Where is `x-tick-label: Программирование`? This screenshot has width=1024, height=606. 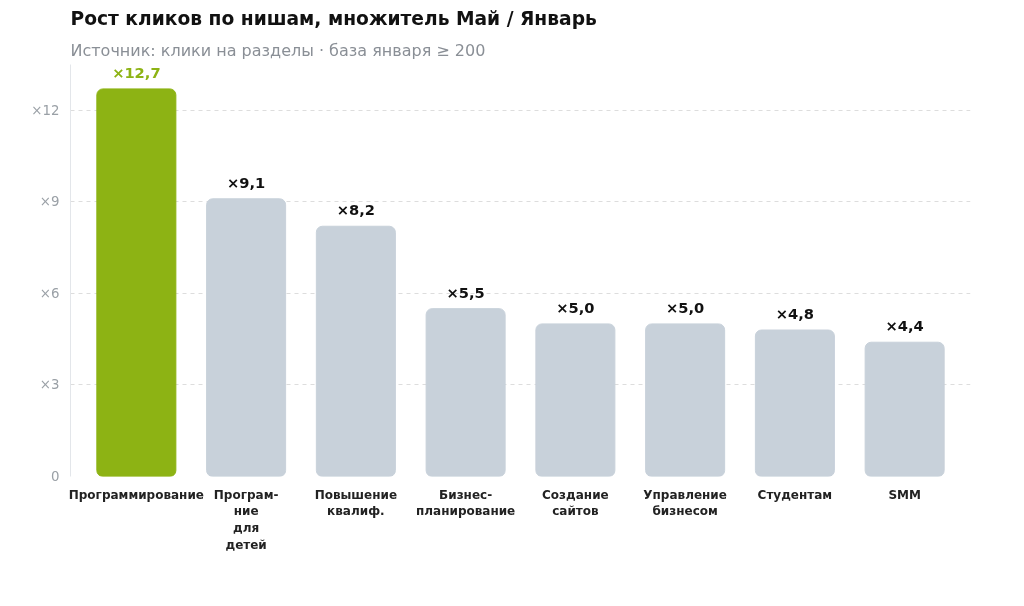
x-tick-label: Программирование is located at coordinates (136, 494).